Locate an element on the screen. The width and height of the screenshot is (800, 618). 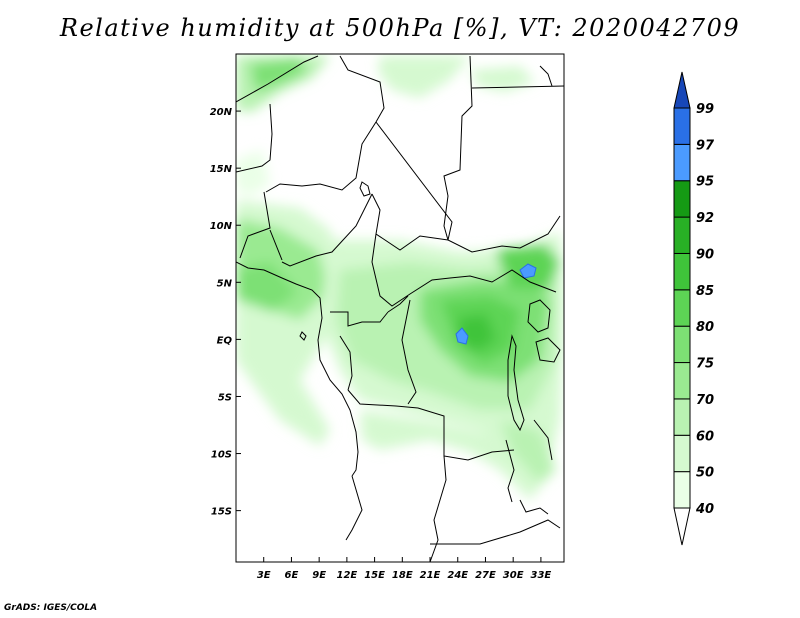
lon-tick-label: 6E is located at coordinates (292, 575).